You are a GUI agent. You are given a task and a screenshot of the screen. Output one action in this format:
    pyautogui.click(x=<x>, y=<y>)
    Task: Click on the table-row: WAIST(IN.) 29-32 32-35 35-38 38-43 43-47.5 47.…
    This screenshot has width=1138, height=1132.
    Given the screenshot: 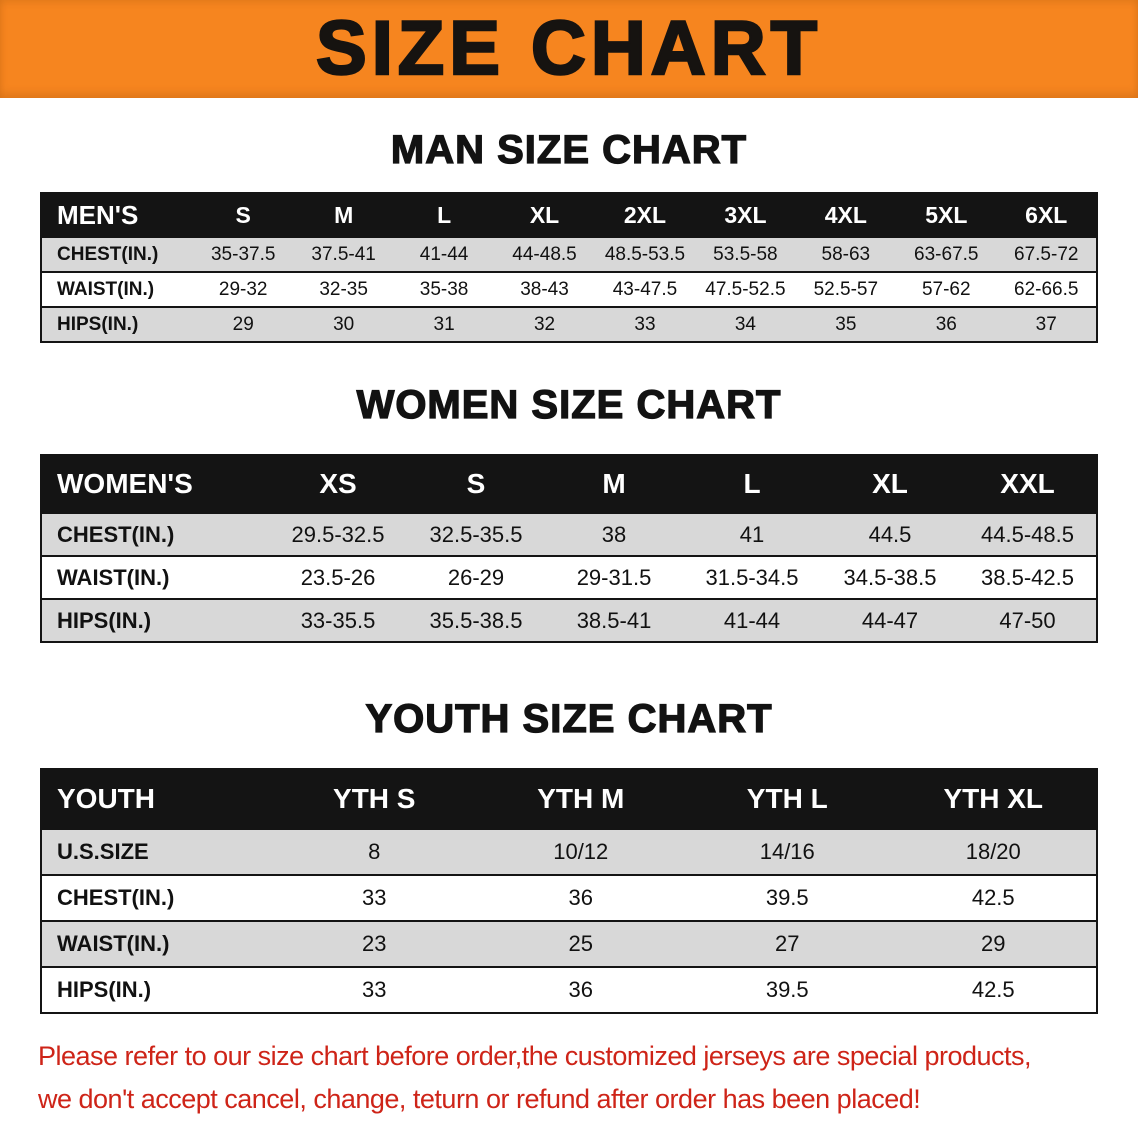 What is the action you would take?
    pyautogui.click(x=569, y=289)
    